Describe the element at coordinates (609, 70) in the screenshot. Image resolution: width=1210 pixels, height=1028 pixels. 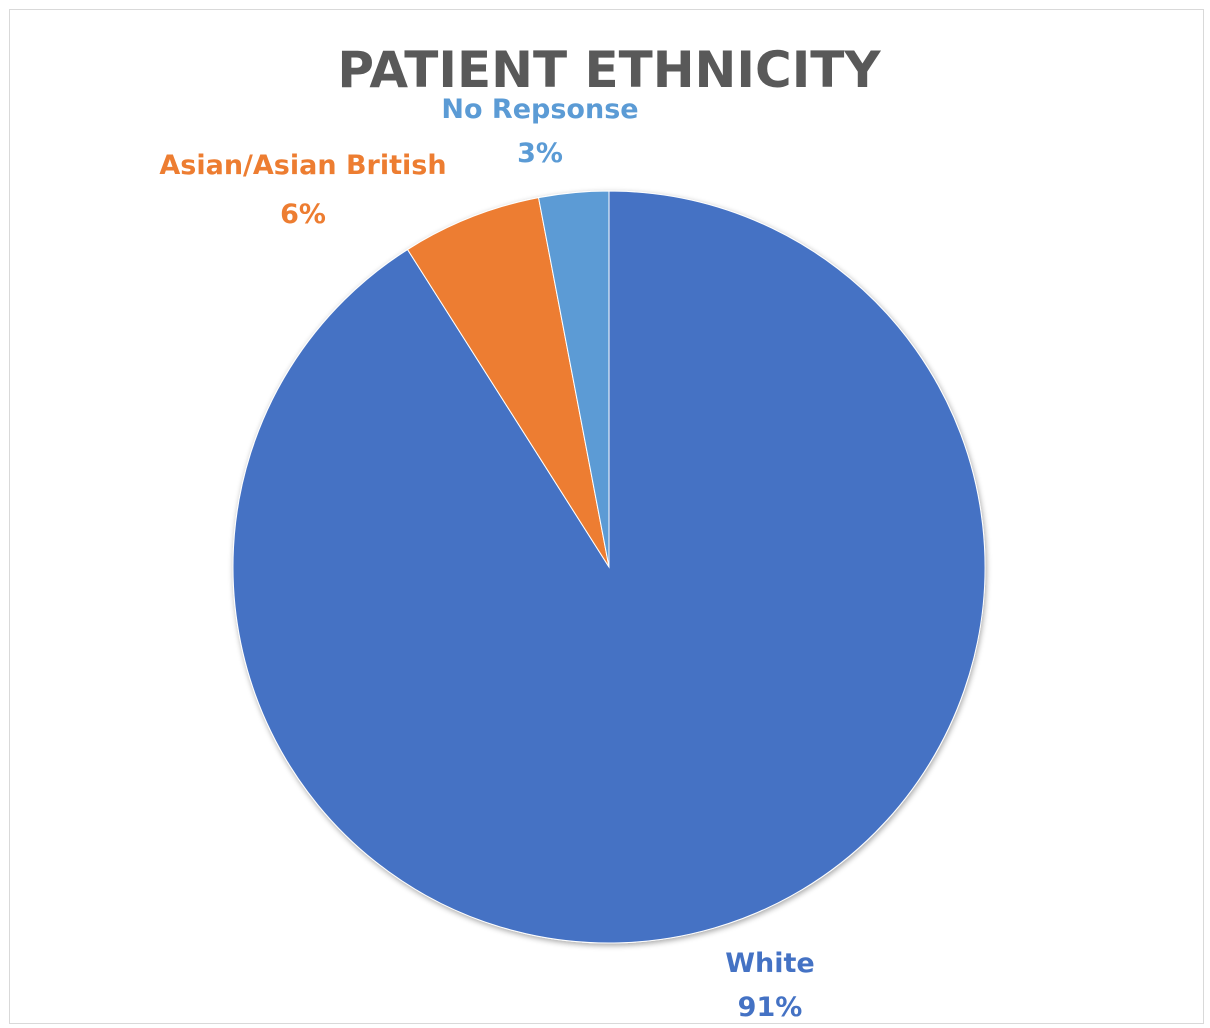
I see `chart-title: PATIENT ETHNICITY` at that location.